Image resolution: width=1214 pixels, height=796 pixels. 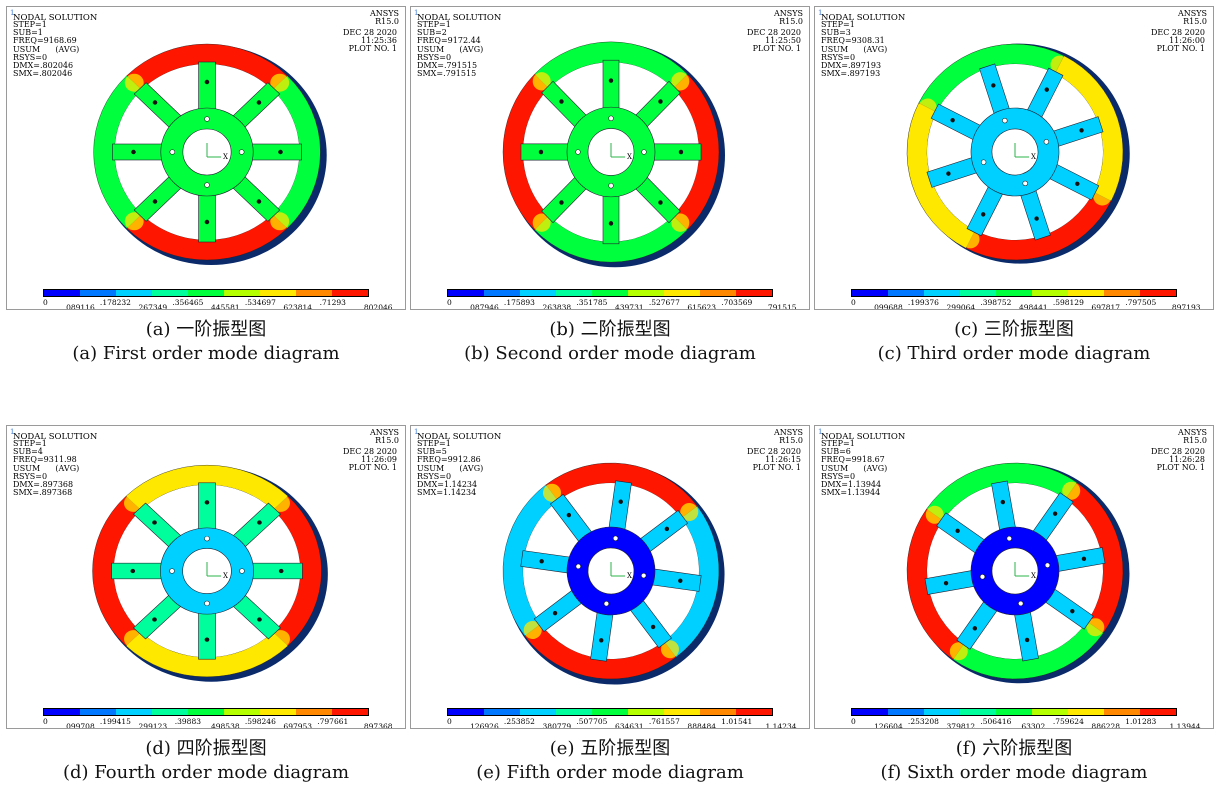 I want to click on date-line: 11:25:36, so click(x=379, y=41).